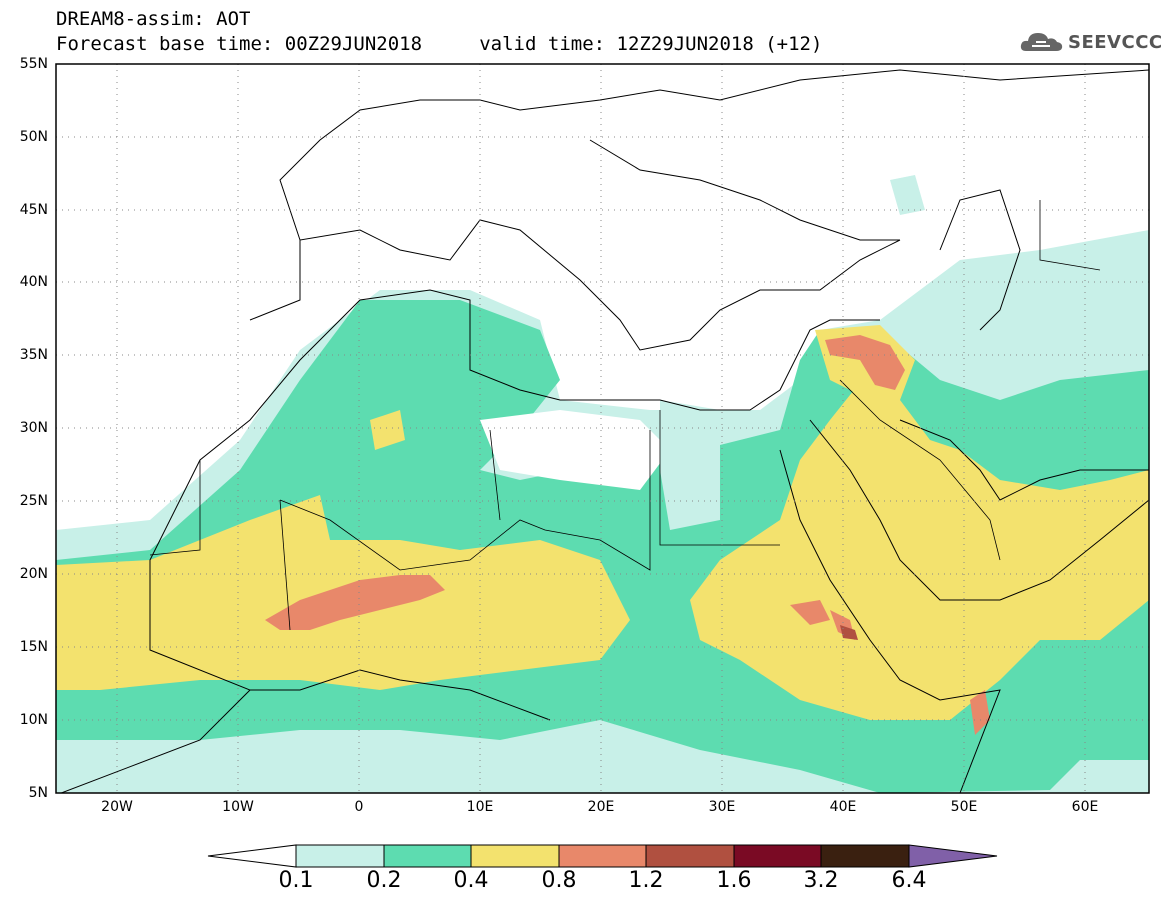 This screenshot has width=1165, height=905. I want to click on lon-label: 50E, so click(964, 807).